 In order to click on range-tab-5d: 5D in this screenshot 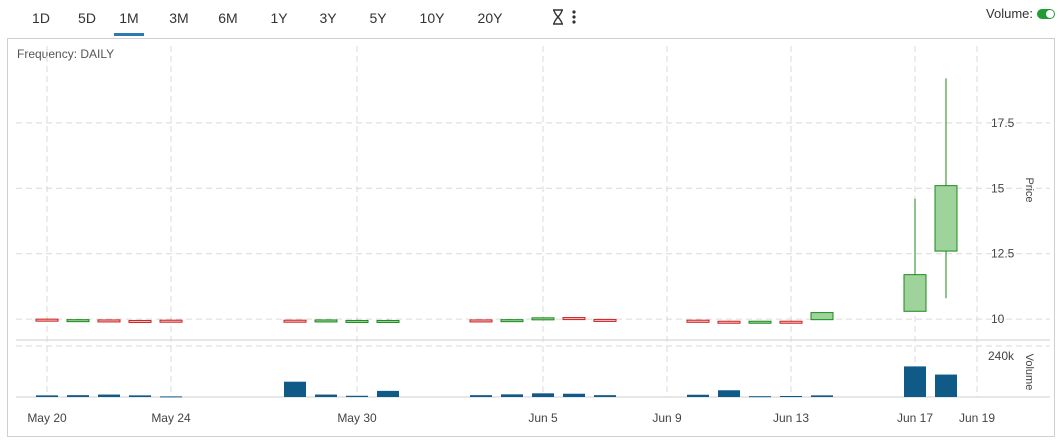, I will do `click(87, 18)`.